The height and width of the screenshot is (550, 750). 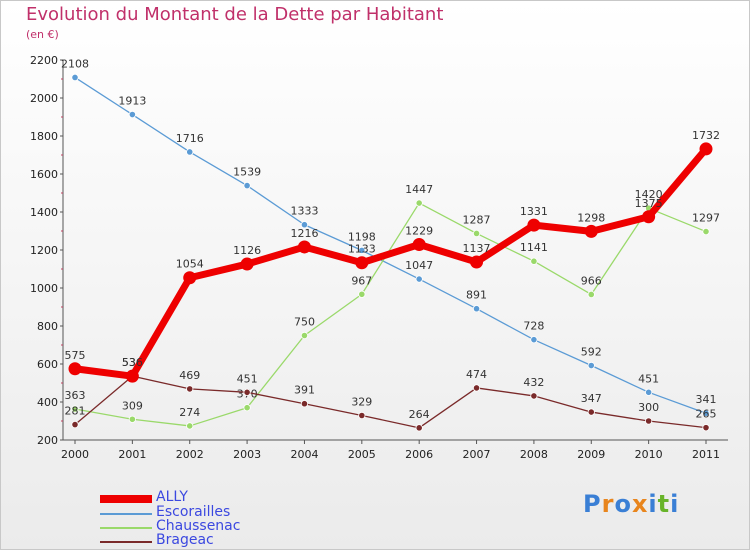 I want to click on data-label-chaussenac: 274, so click(x=189, y=412).